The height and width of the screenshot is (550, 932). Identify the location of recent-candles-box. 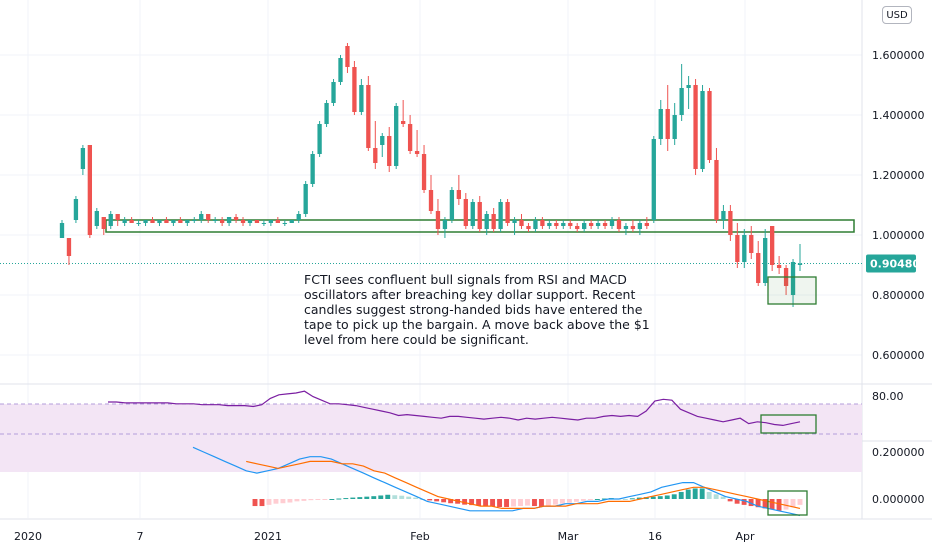
(792, 290).